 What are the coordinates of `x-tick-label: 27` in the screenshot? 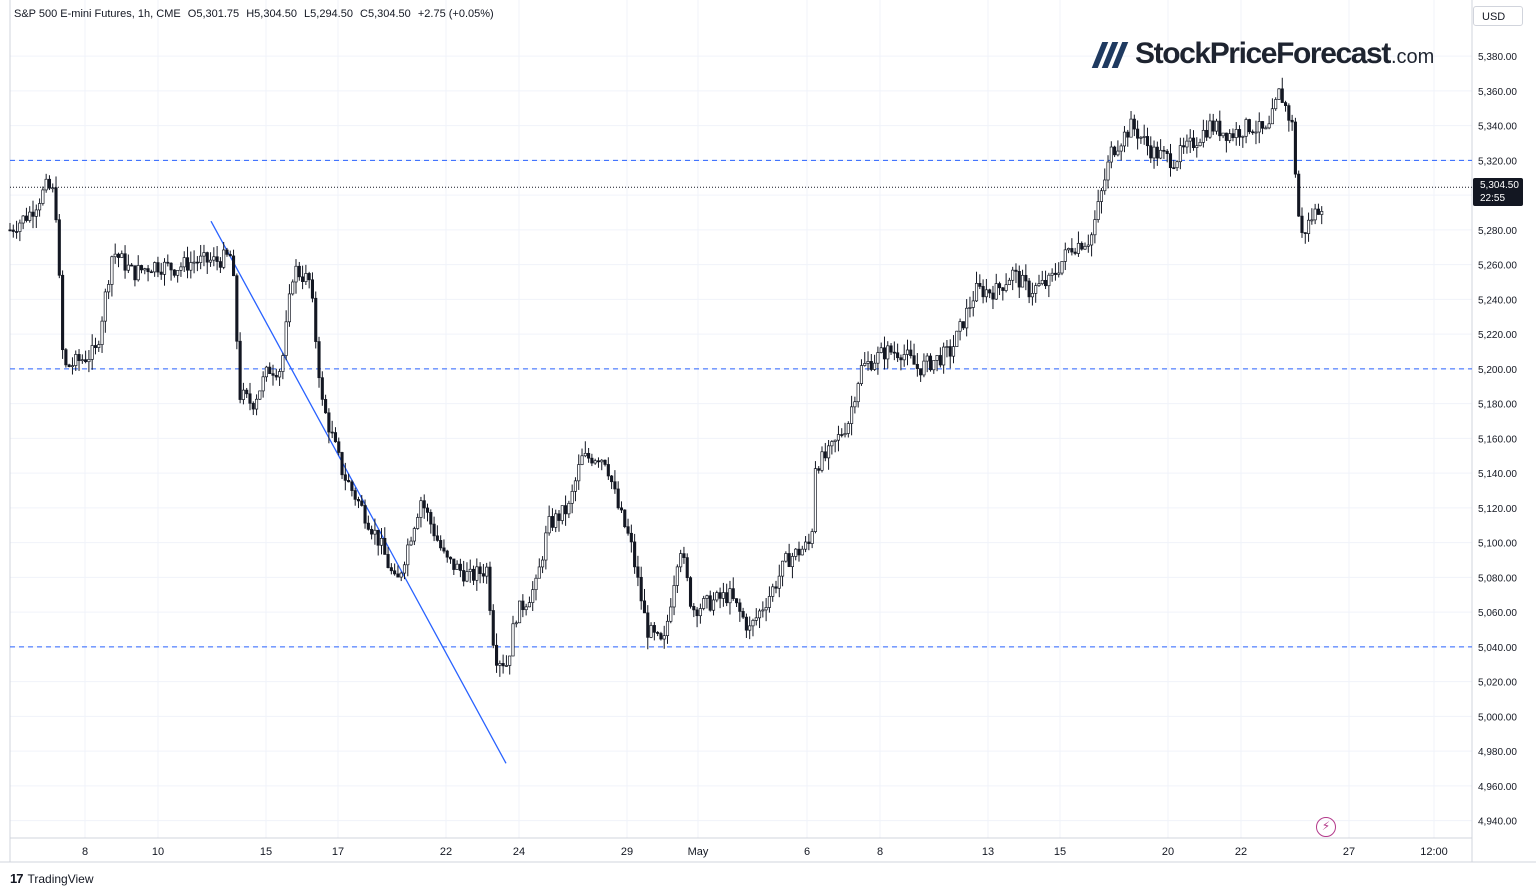 It's located at (1349, 852).